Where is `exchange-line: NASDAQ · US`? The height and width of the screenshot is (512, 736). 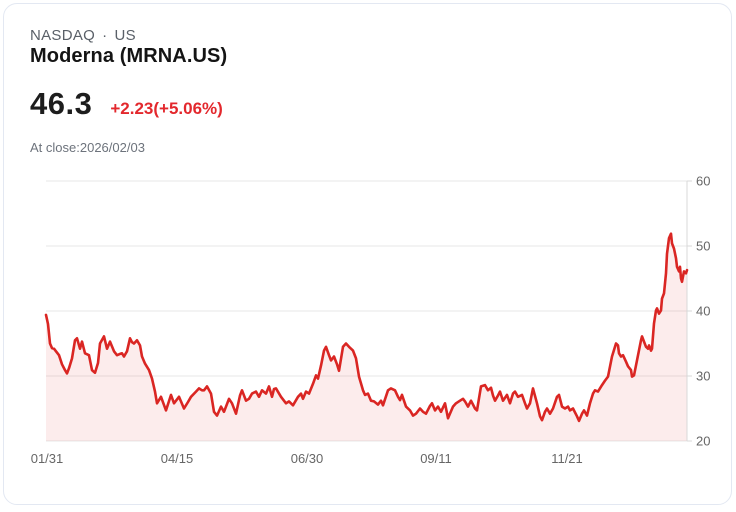
exchange-line: NASDAQ · US is located at coordinates (83, 35).